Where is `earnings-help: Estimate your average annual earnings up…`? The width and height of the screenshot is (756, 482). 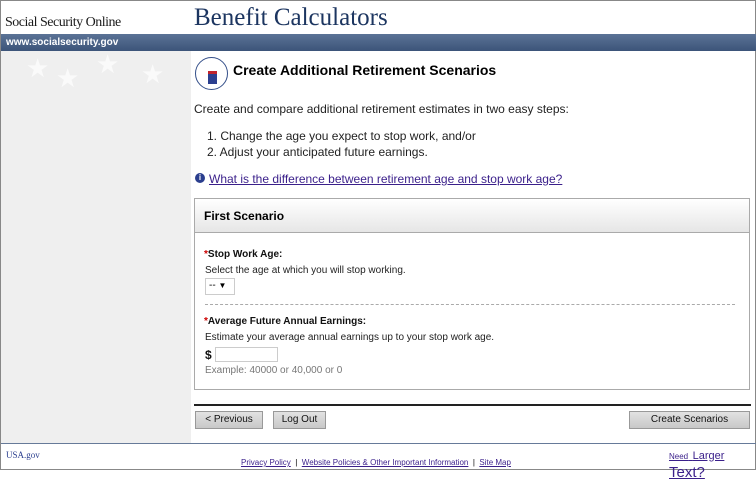 earnings-help: Estimate your average annual earnings up… is located at coordinates (350, 337).